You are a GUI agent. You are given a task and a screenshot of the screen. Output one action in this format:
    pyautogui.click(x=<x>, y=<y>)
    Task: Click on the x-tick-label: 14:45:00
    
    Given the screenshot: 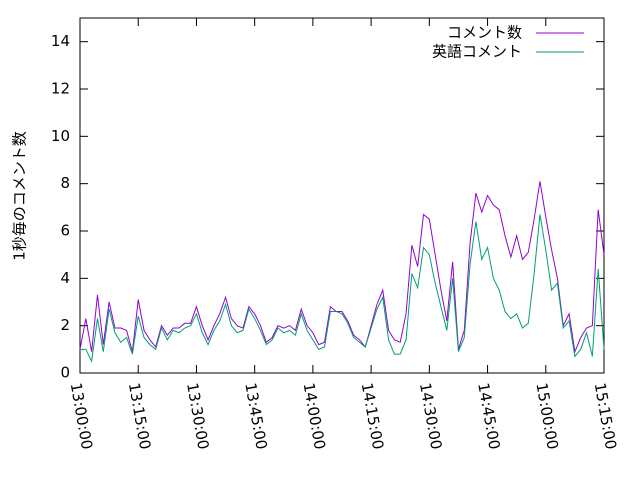 What is the action you would take?
    pyautogui.click(x=488, y=415)
    